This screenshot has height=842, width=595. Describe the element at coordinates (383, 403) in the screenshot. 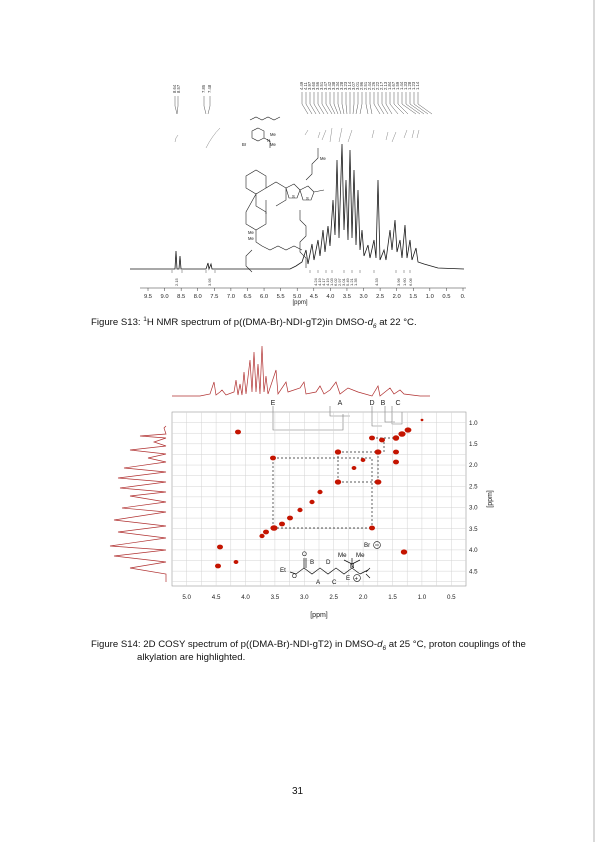

I see `assignment-label-b: B` at that location.